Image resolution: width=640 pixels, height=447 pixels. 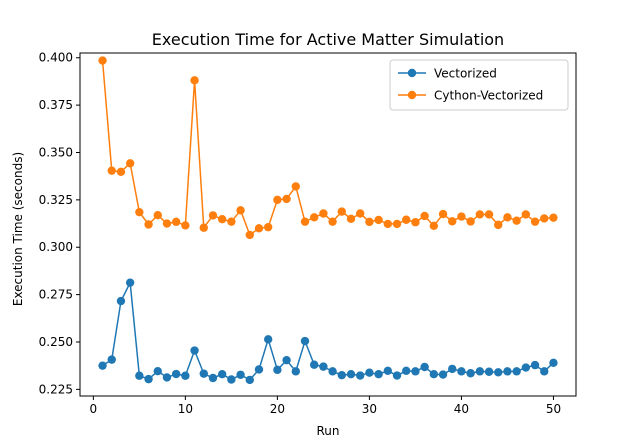 What do you see at coordinates (461, 409) in the screenshot?
I see `x-tick-label: 40` at bounding box center [461, 409].